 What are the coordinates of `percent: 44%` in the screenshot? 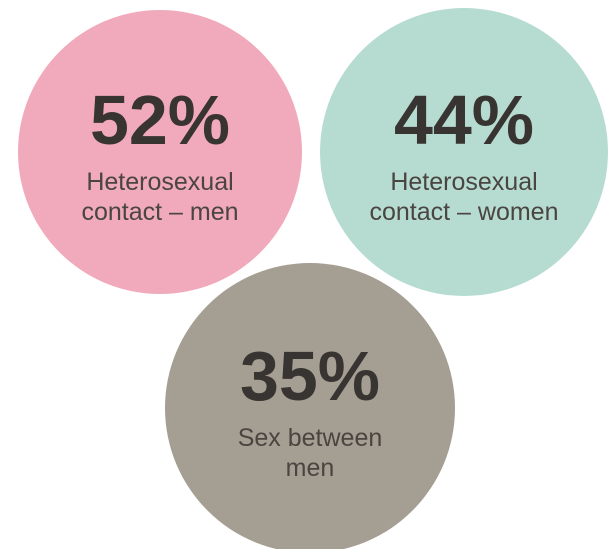 It's located at (464, 120).